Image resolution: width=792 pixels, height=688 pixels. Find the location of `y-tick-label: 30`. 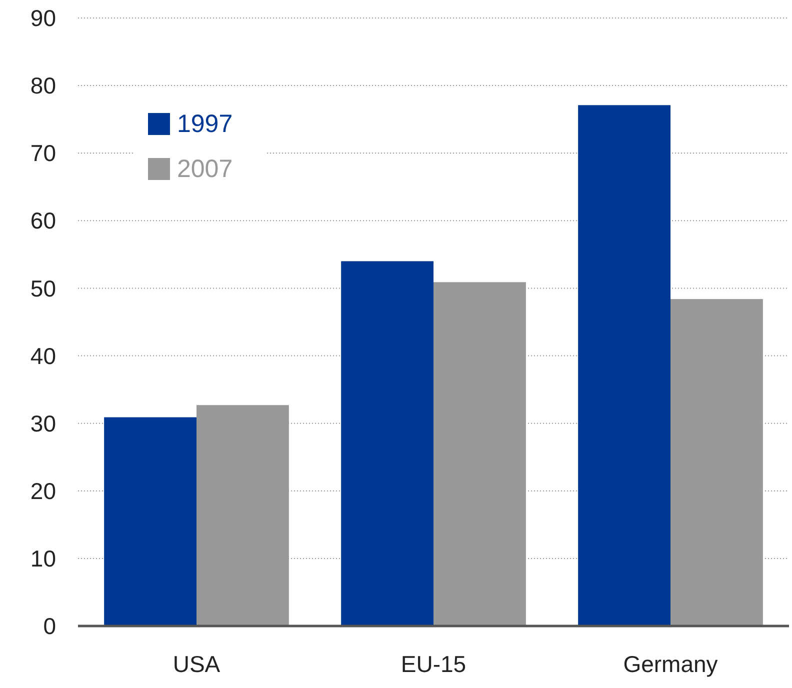

y-tick-label: 30 is located at coordinates (43, 423).